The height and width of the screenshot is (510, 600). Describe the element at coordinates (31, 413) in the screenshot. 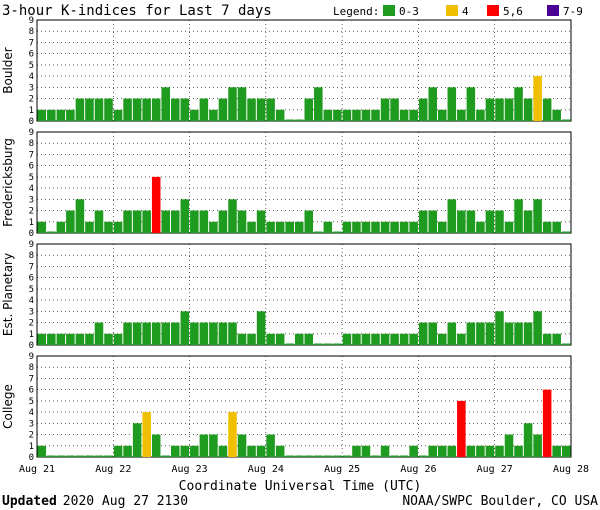

I see `y-tick-label: 4` at that location.